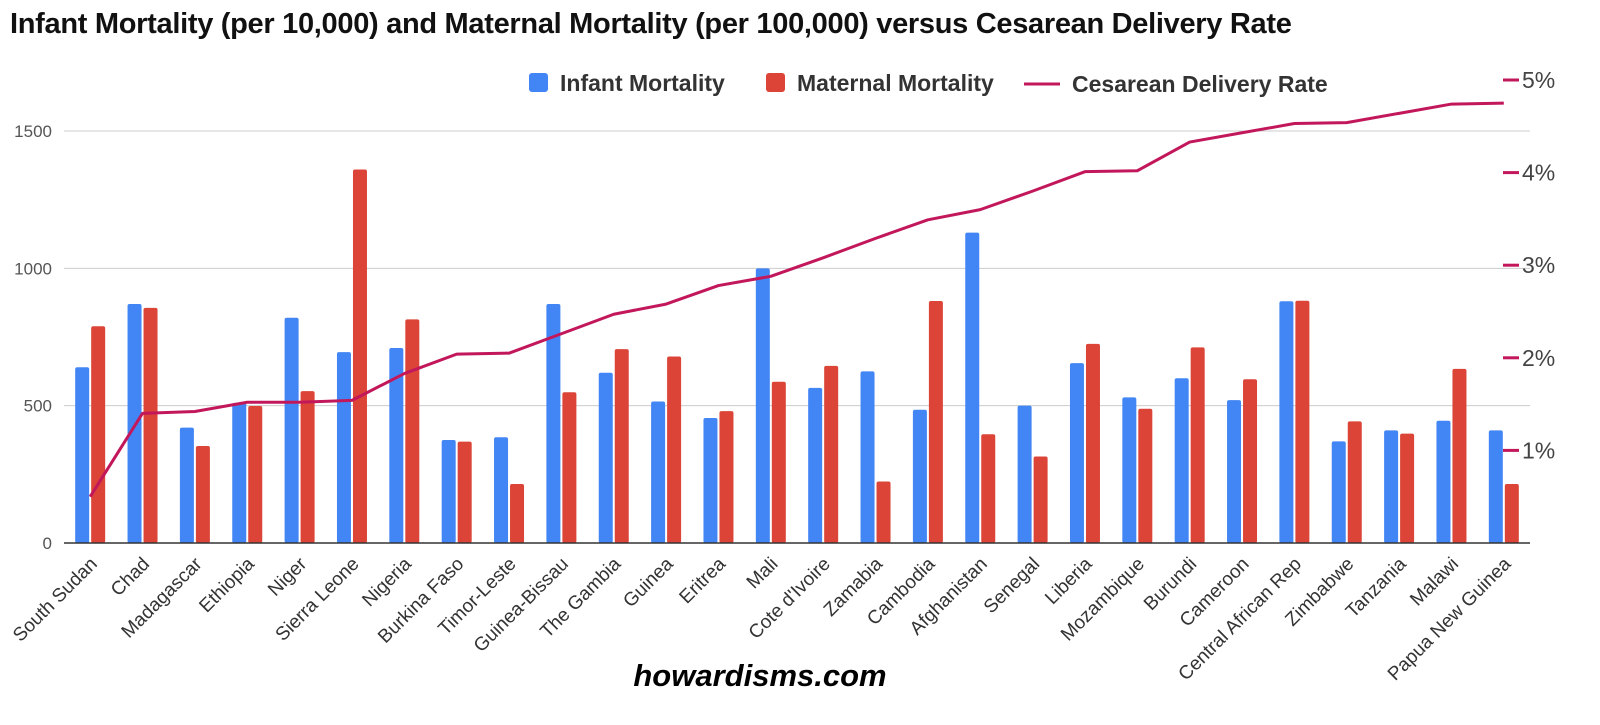  What do you see at coordinates (1538, 358) in the screenshot?
I see `right-tick-label-2: 2%` at bounding box center [1538, 358].